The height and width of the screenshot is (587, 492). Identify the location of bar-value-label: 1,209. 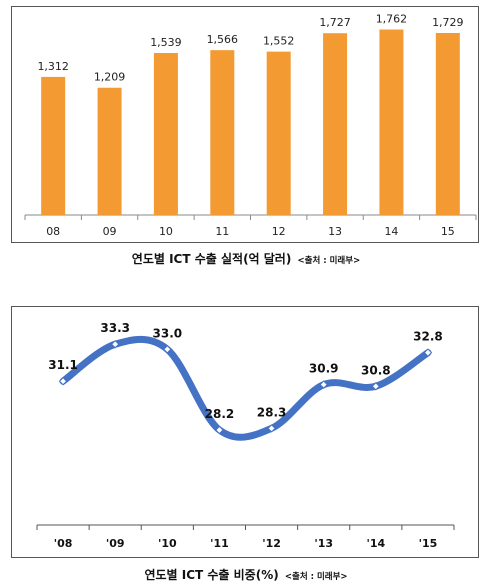
(110, 77).